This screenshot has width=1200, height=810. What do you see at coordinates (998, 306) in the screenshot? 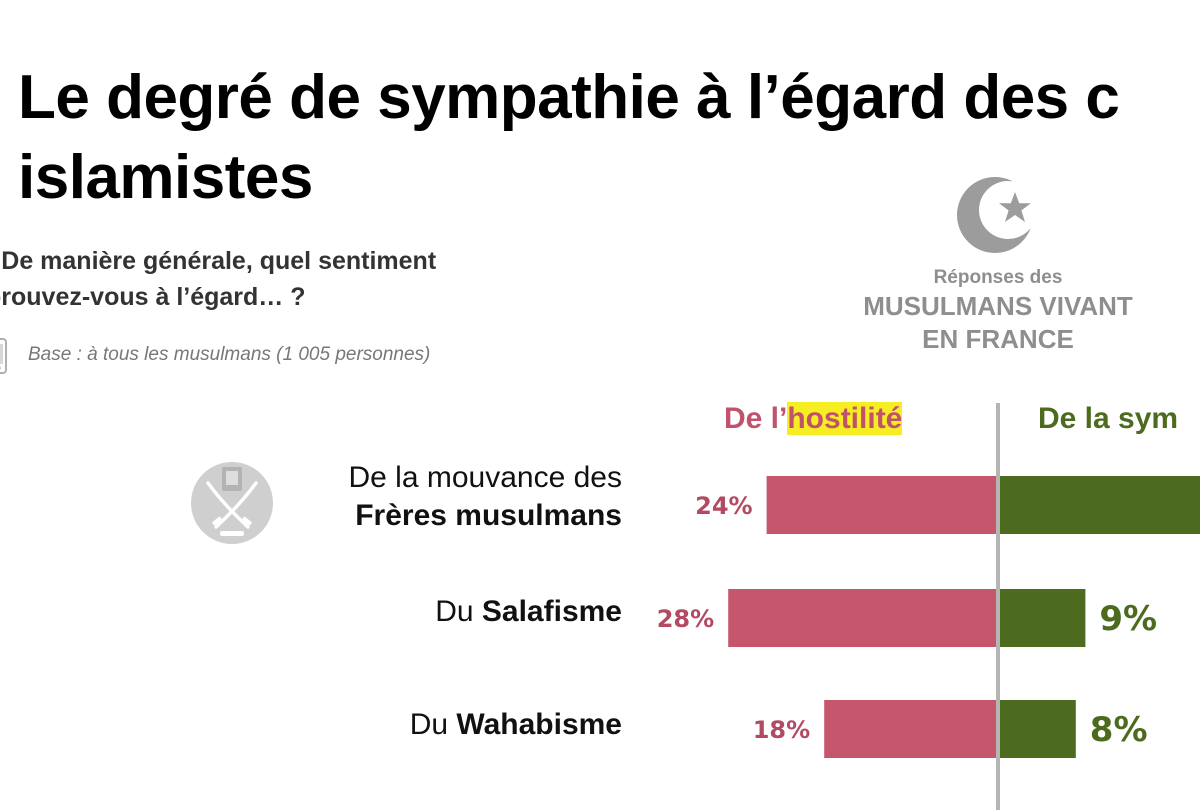
I see `respondents-line-2: MUSULMANS VIVANT` at bounding box center [998, 306].